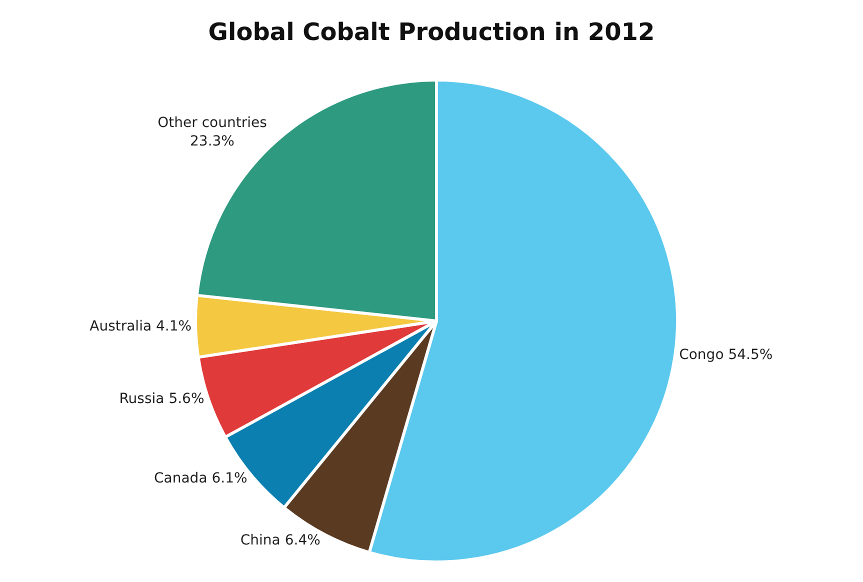 This screenshot has height=582, width=863. I want to click on slice-label: Canada 6.1%, so click(201, 478).